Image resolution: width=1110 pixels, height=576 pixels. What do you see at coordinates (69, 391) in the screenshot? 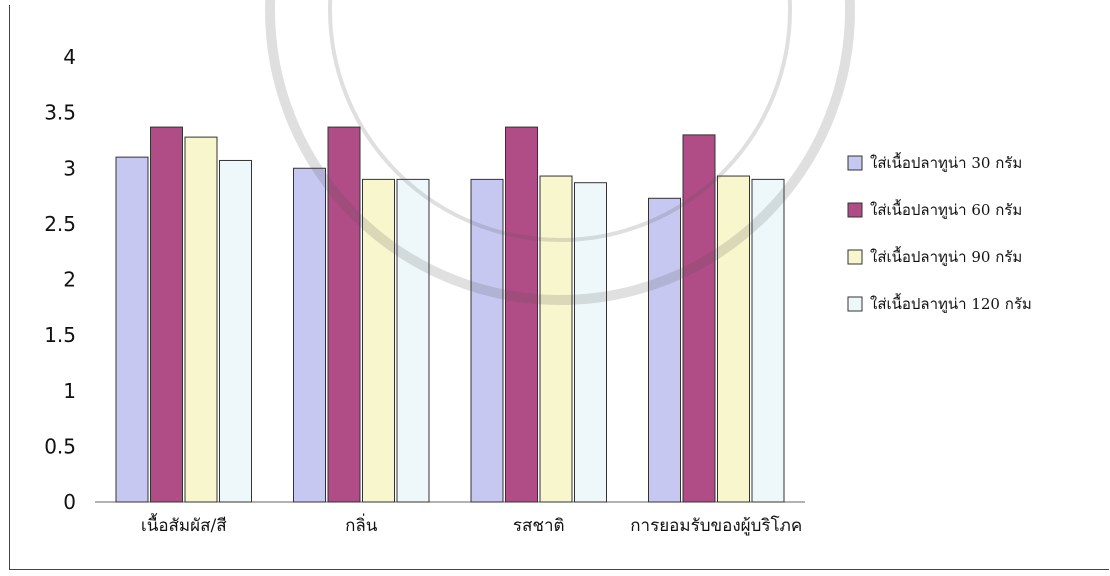
I see `y-tick-label: 1` at bounding box center [69, 391].